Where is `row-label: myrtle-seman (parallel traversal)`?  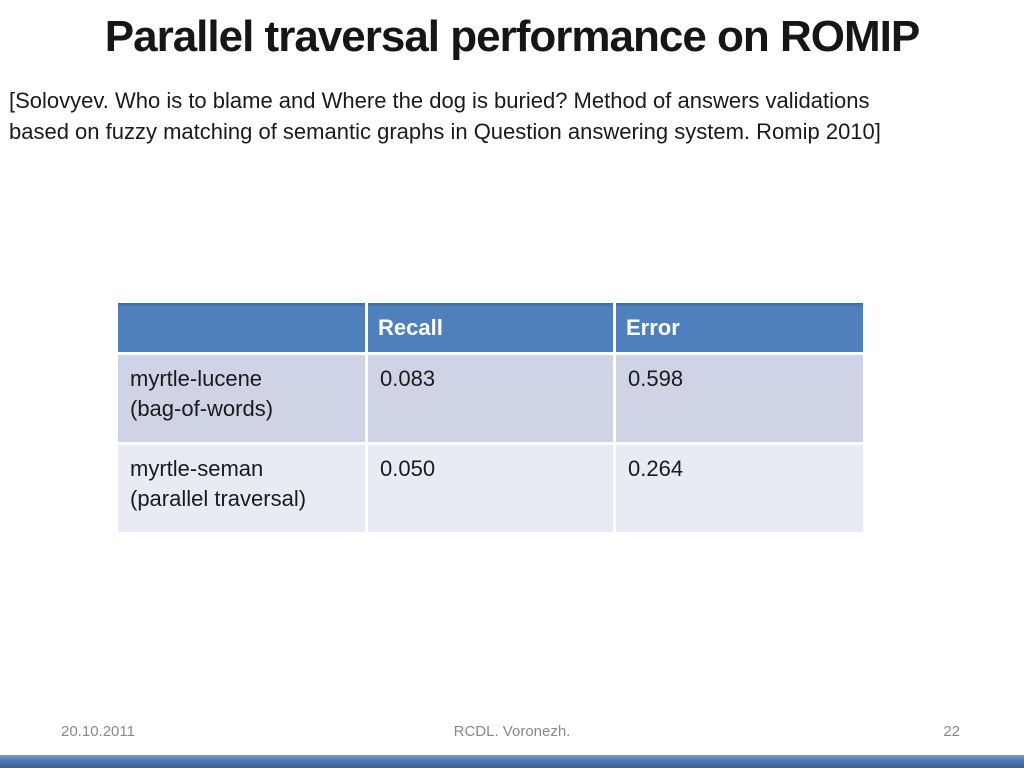 row-label: myrtle-seman (parallel traversal) is located at coordinates (241, 488).